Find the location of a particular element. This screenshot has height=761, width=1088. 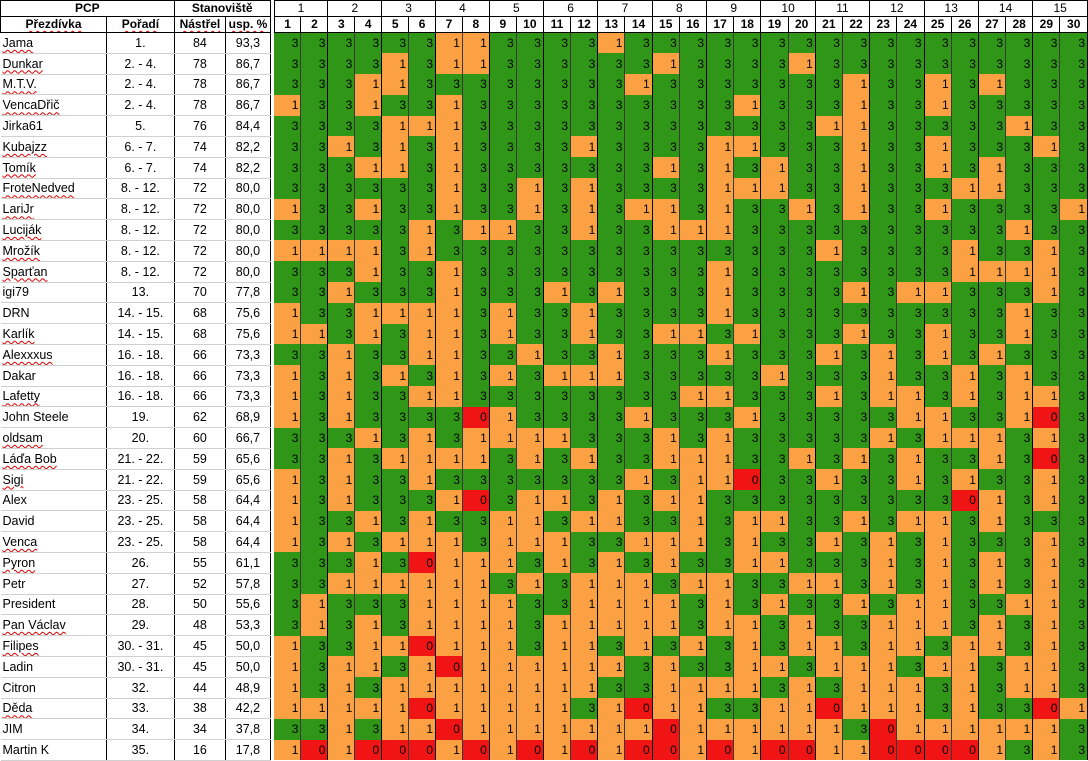

player-pct: 77,8 is located at coordinates (248, 293).